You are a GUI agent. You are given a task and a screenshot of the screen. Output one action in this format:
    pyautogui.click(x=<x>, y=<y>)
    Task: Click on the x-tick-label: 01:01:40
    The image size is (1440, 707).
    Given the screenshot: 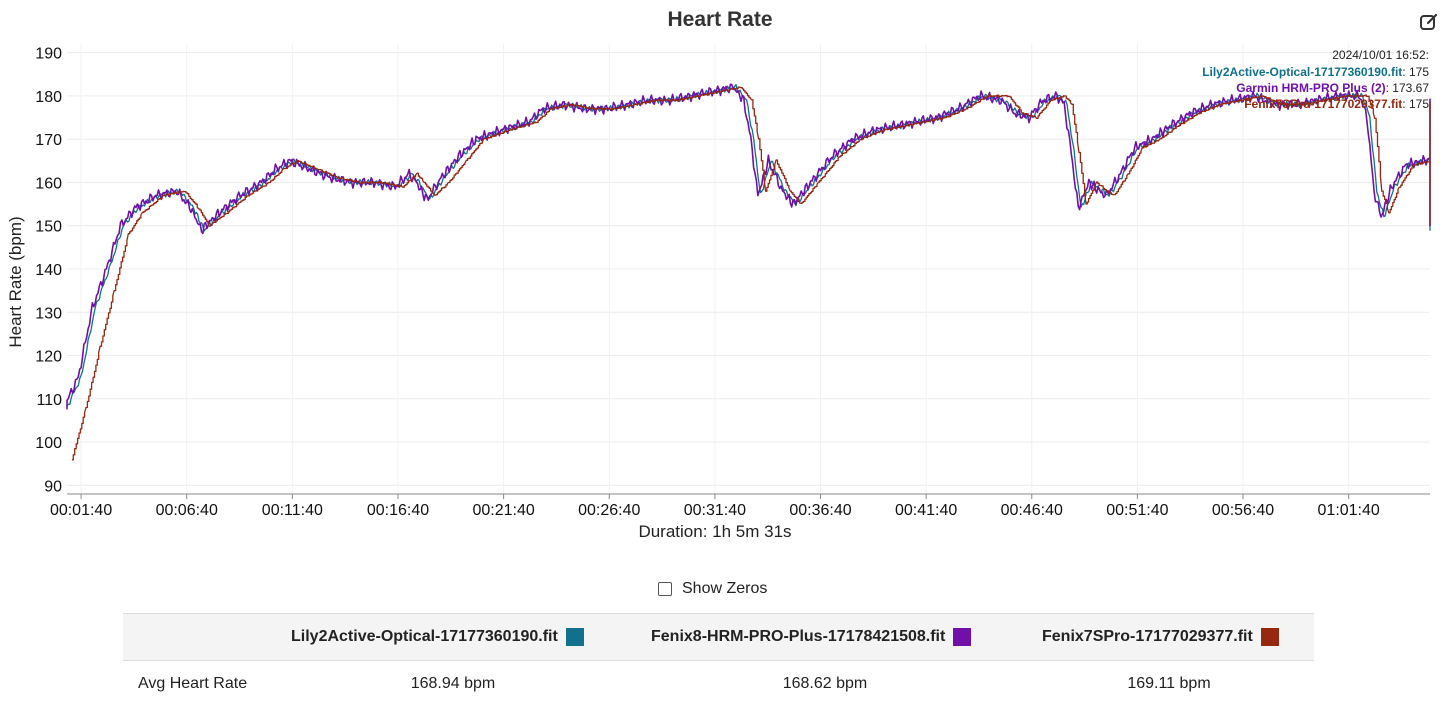 What is the action you would take?
    pyautogui.click(x=1349, y=510)
    